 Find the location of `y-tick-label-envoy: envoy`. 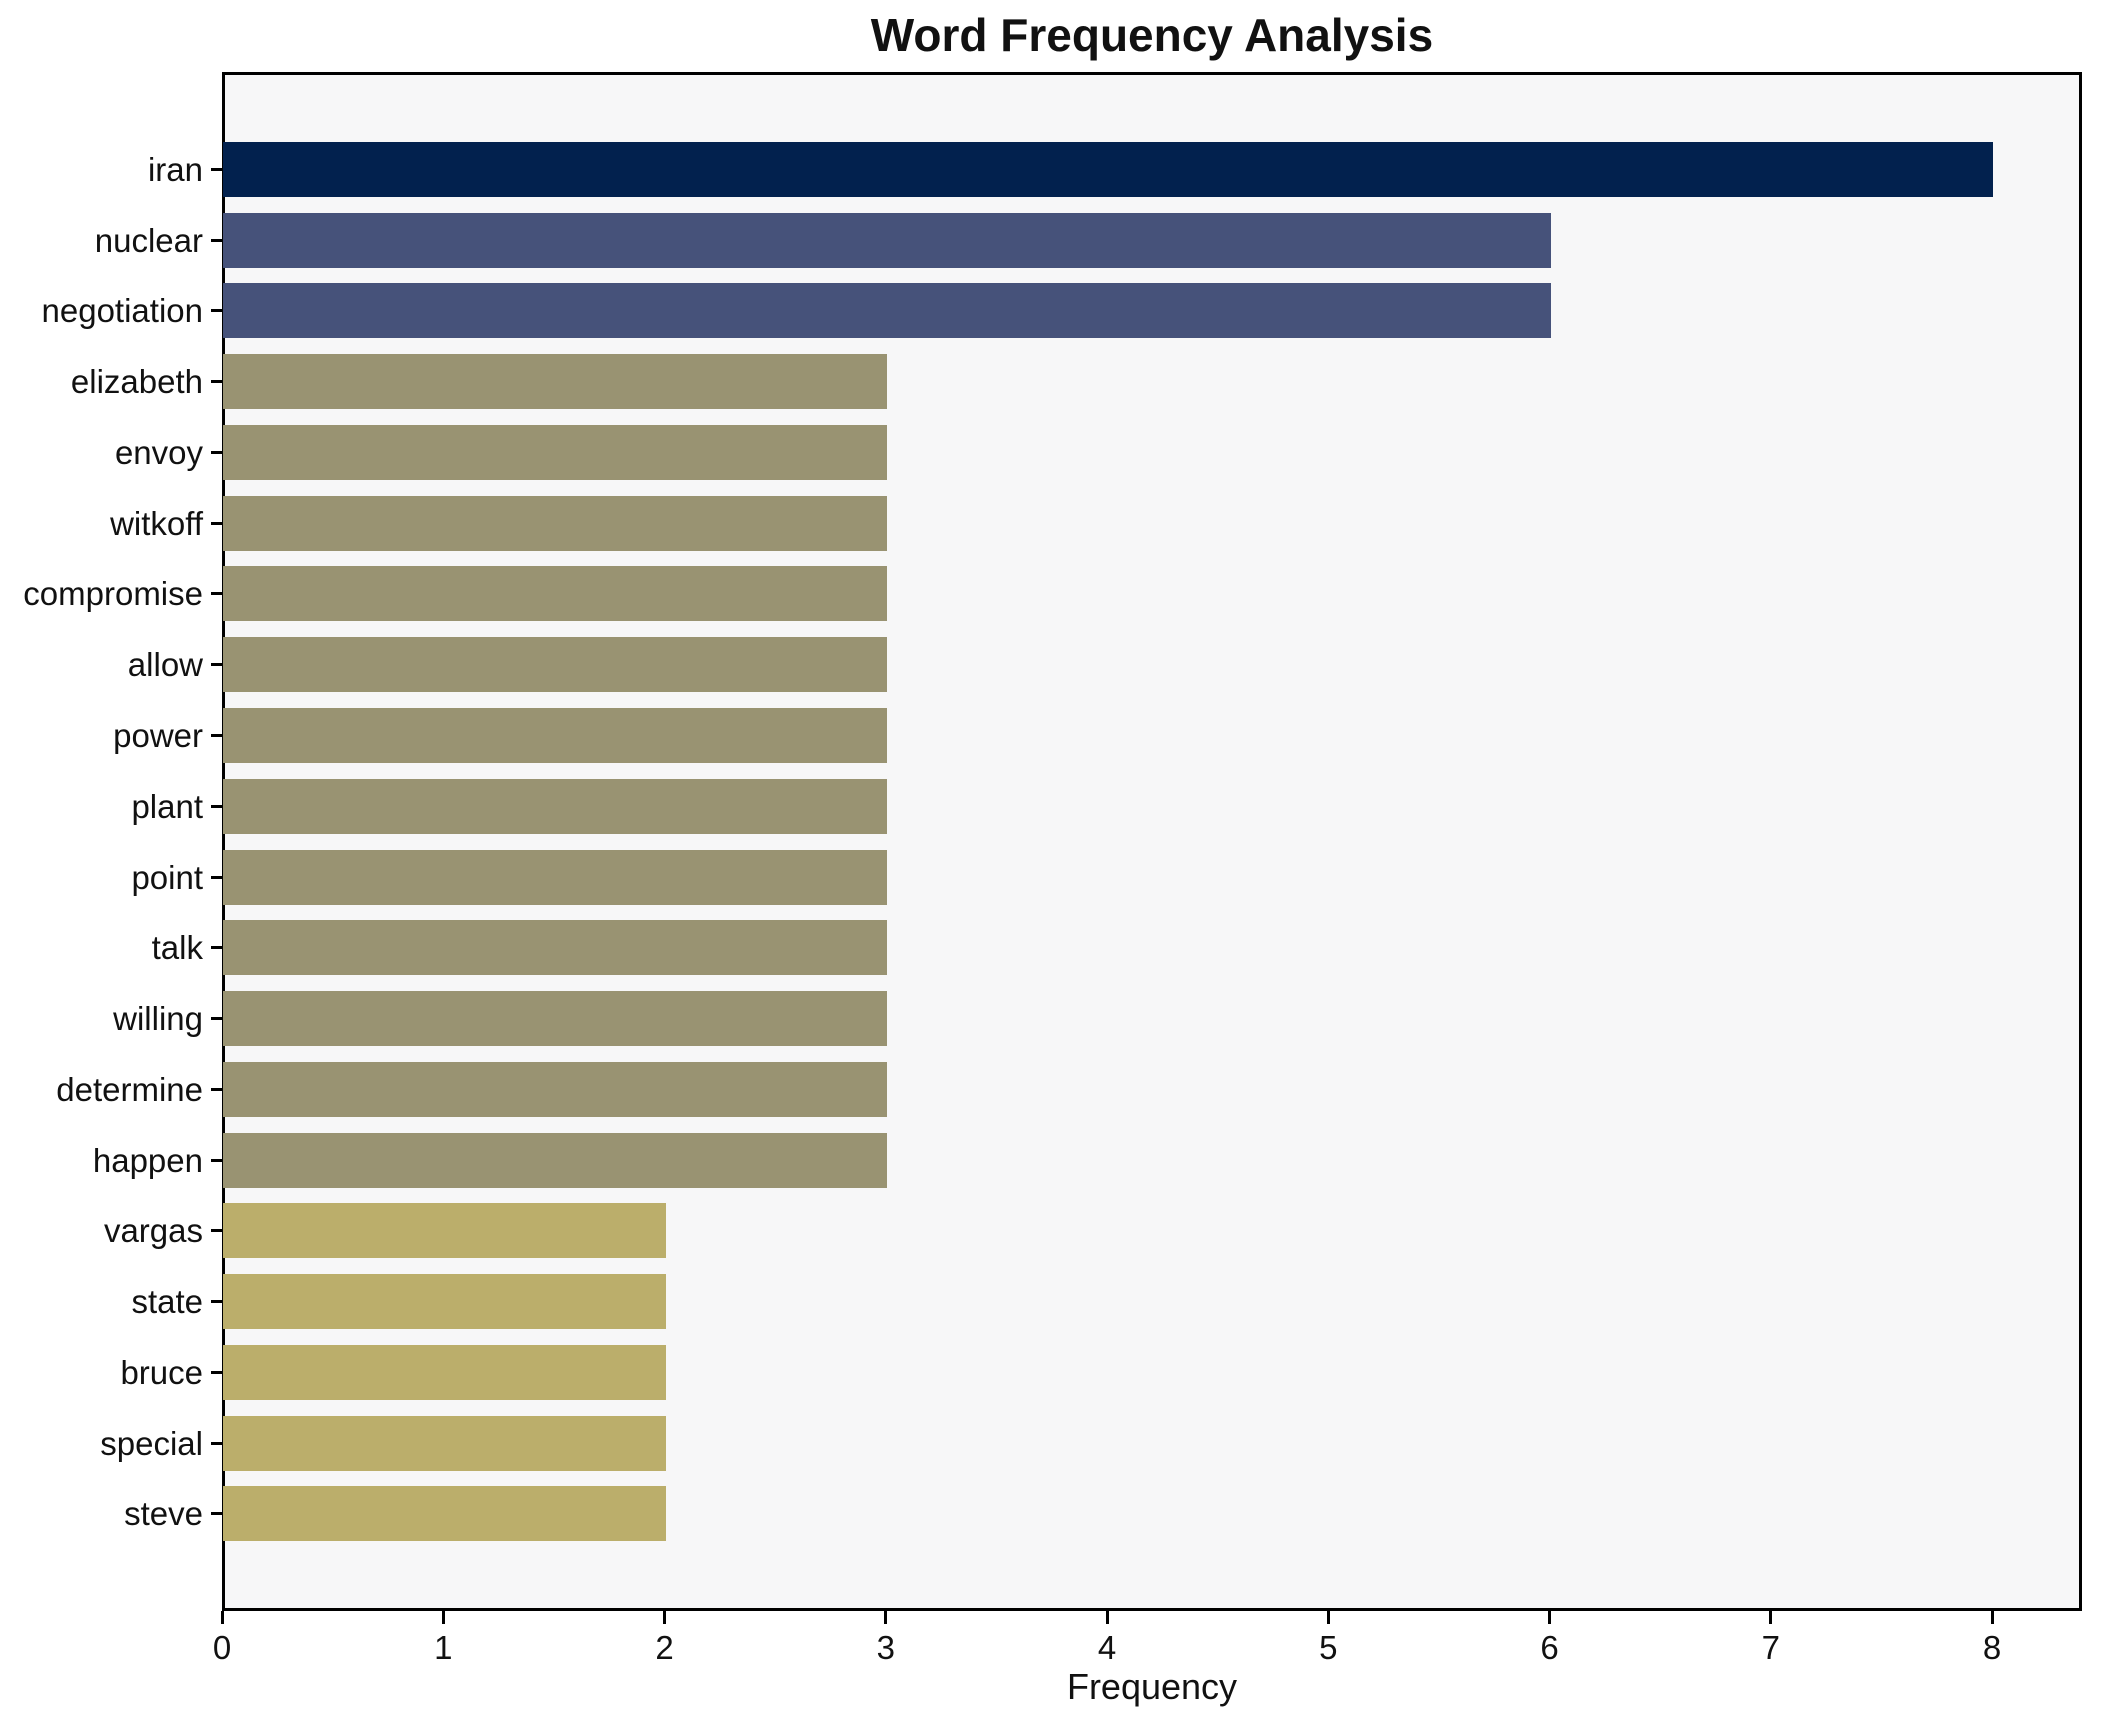

y-tick-label-envoy: envoy is located at coordinates (158, 452).